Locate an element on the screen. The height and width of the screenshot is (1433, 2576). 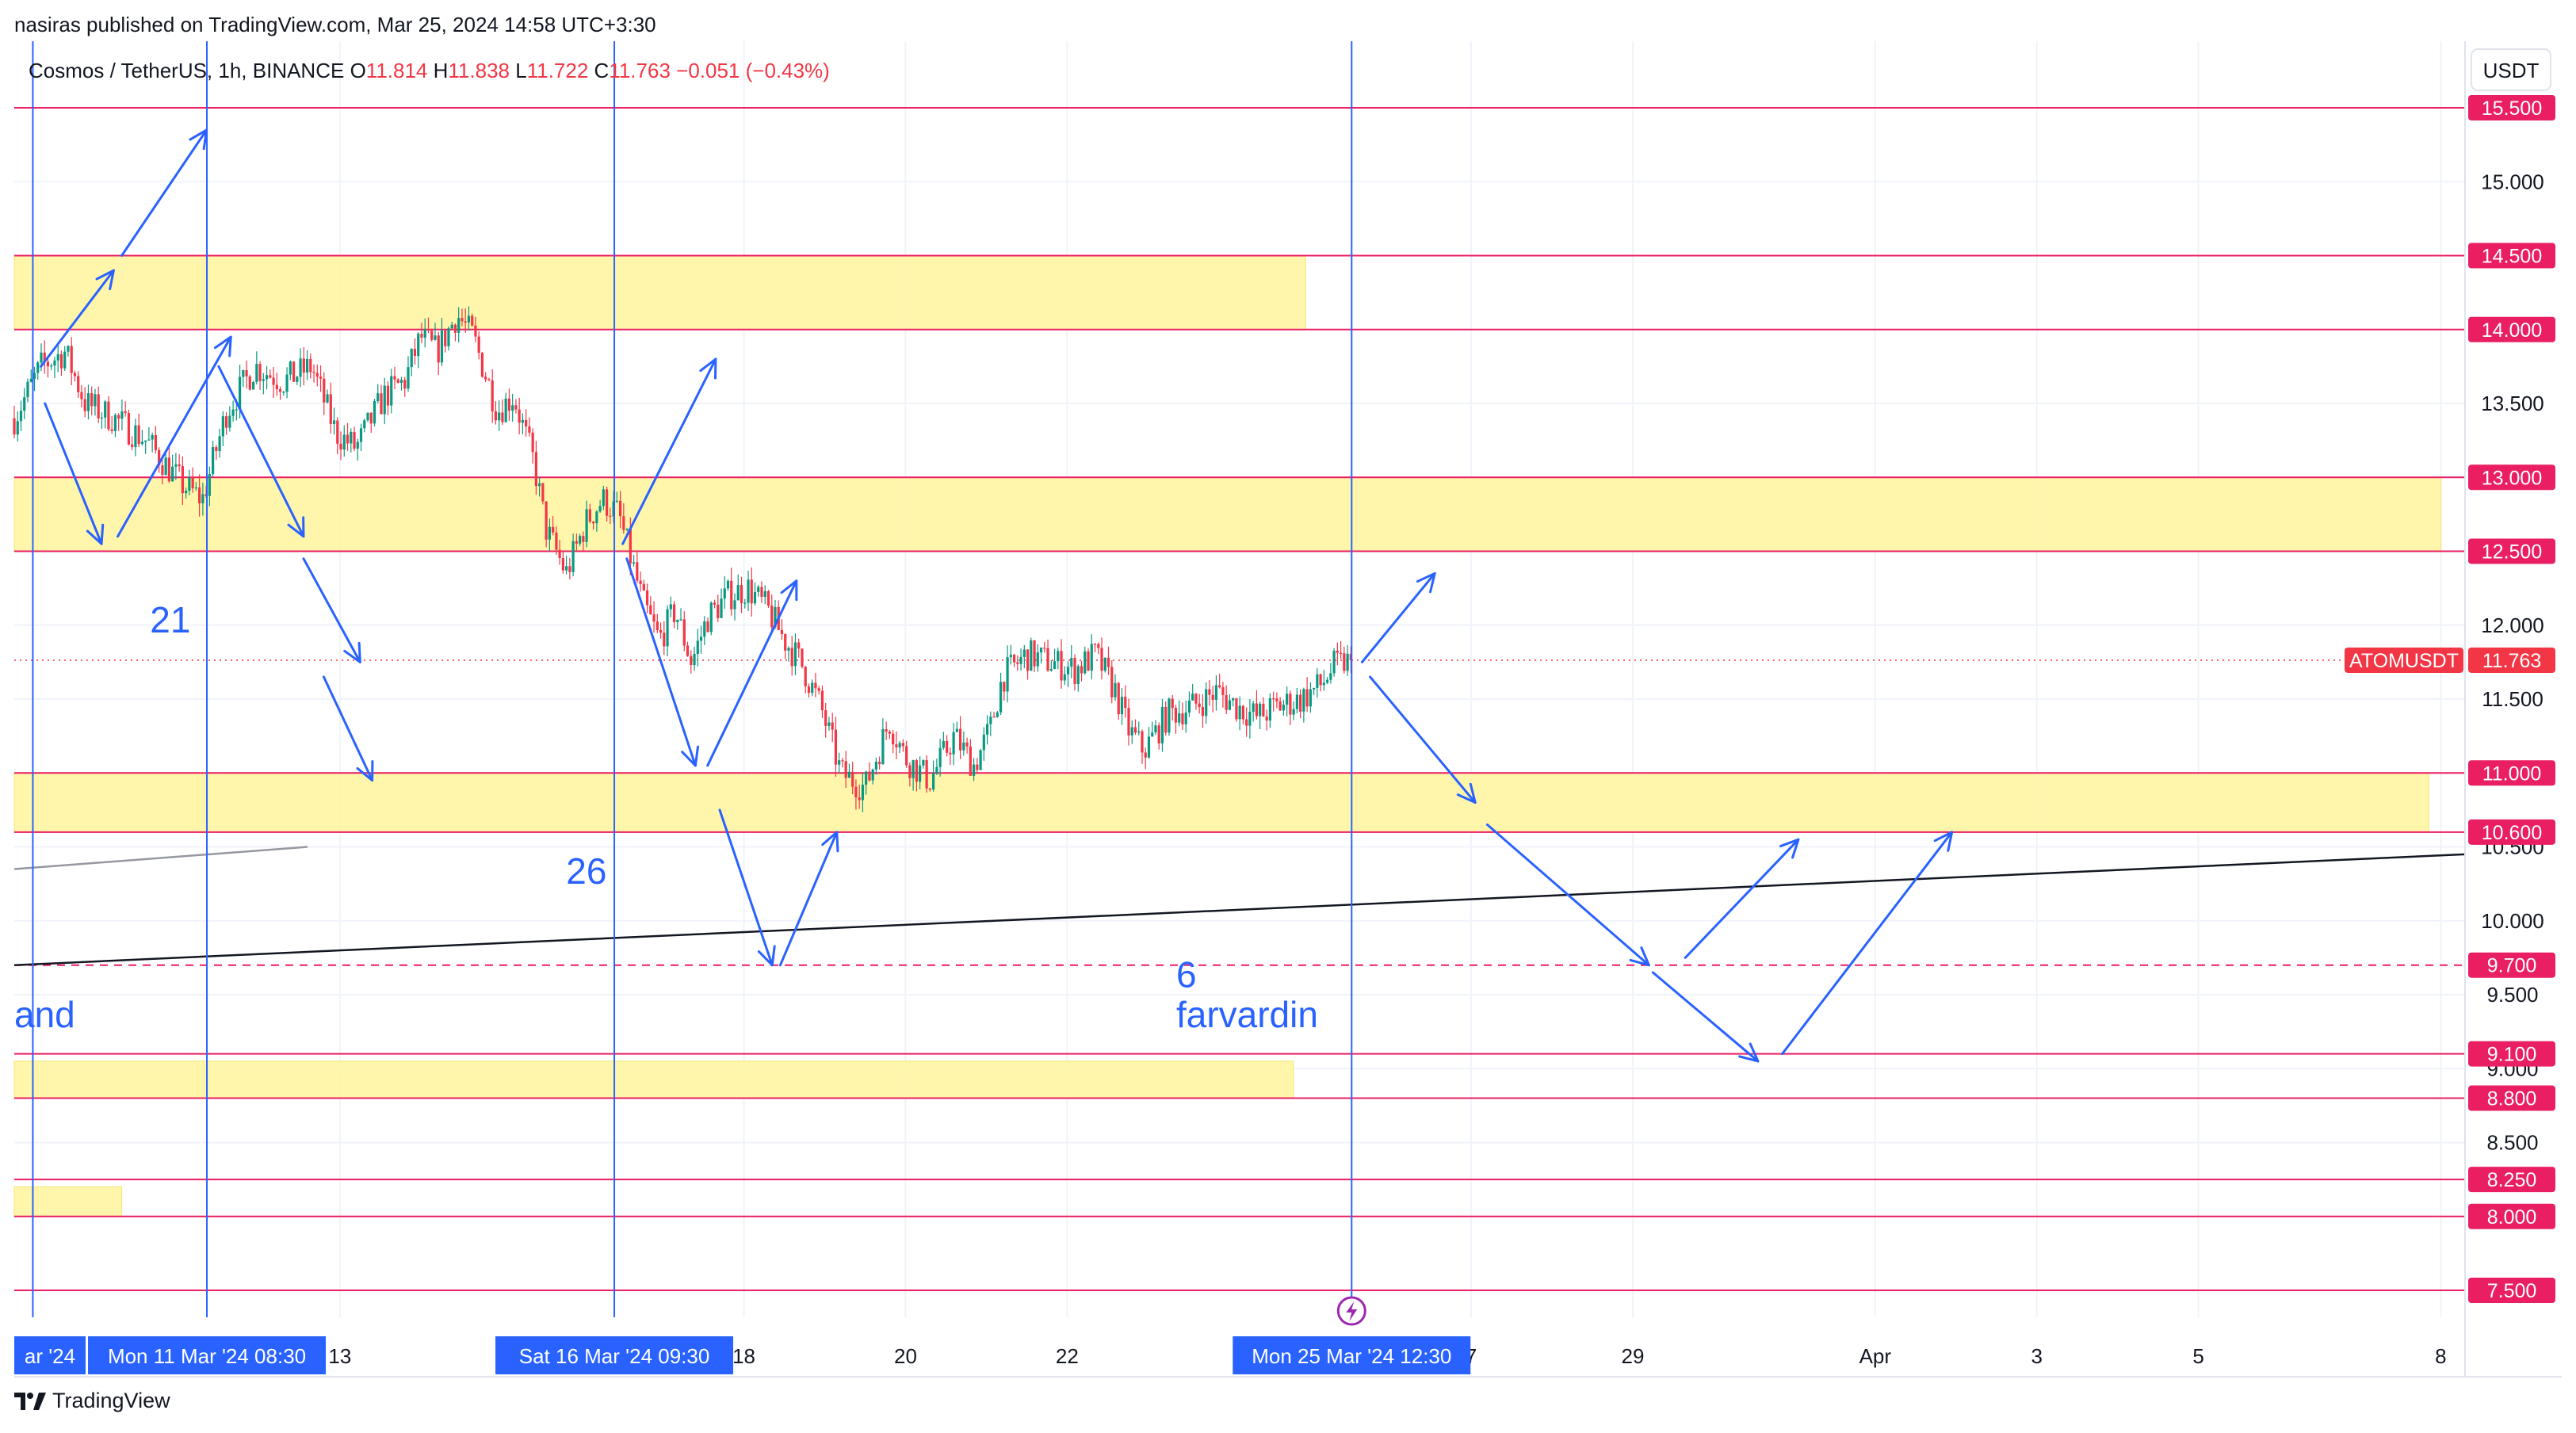
price-axis is located at coordinates (2521, 686).